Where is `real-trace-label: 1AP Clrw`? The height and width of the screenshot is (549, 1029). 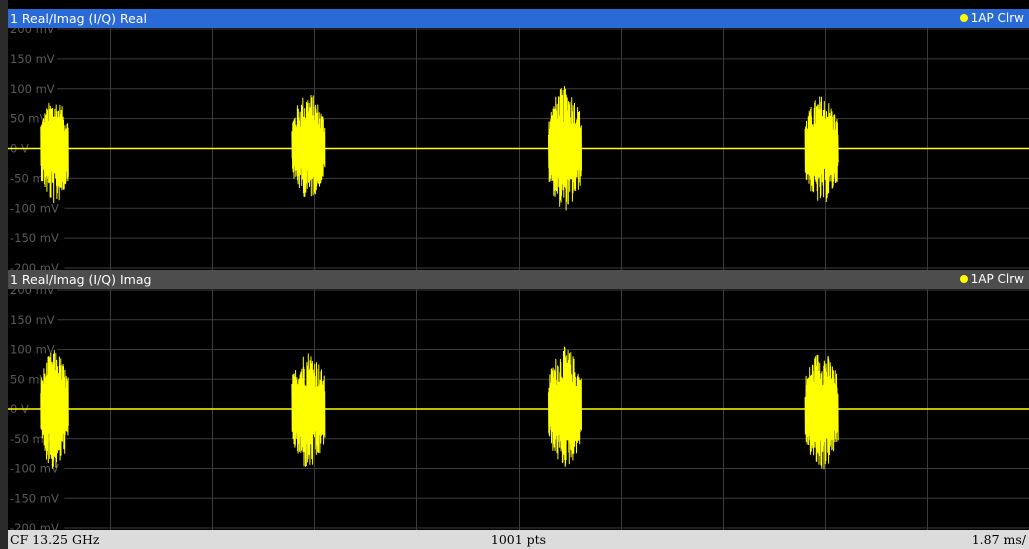
real-trace-label: 1AP Clrw is located at coordinates (997, 18).